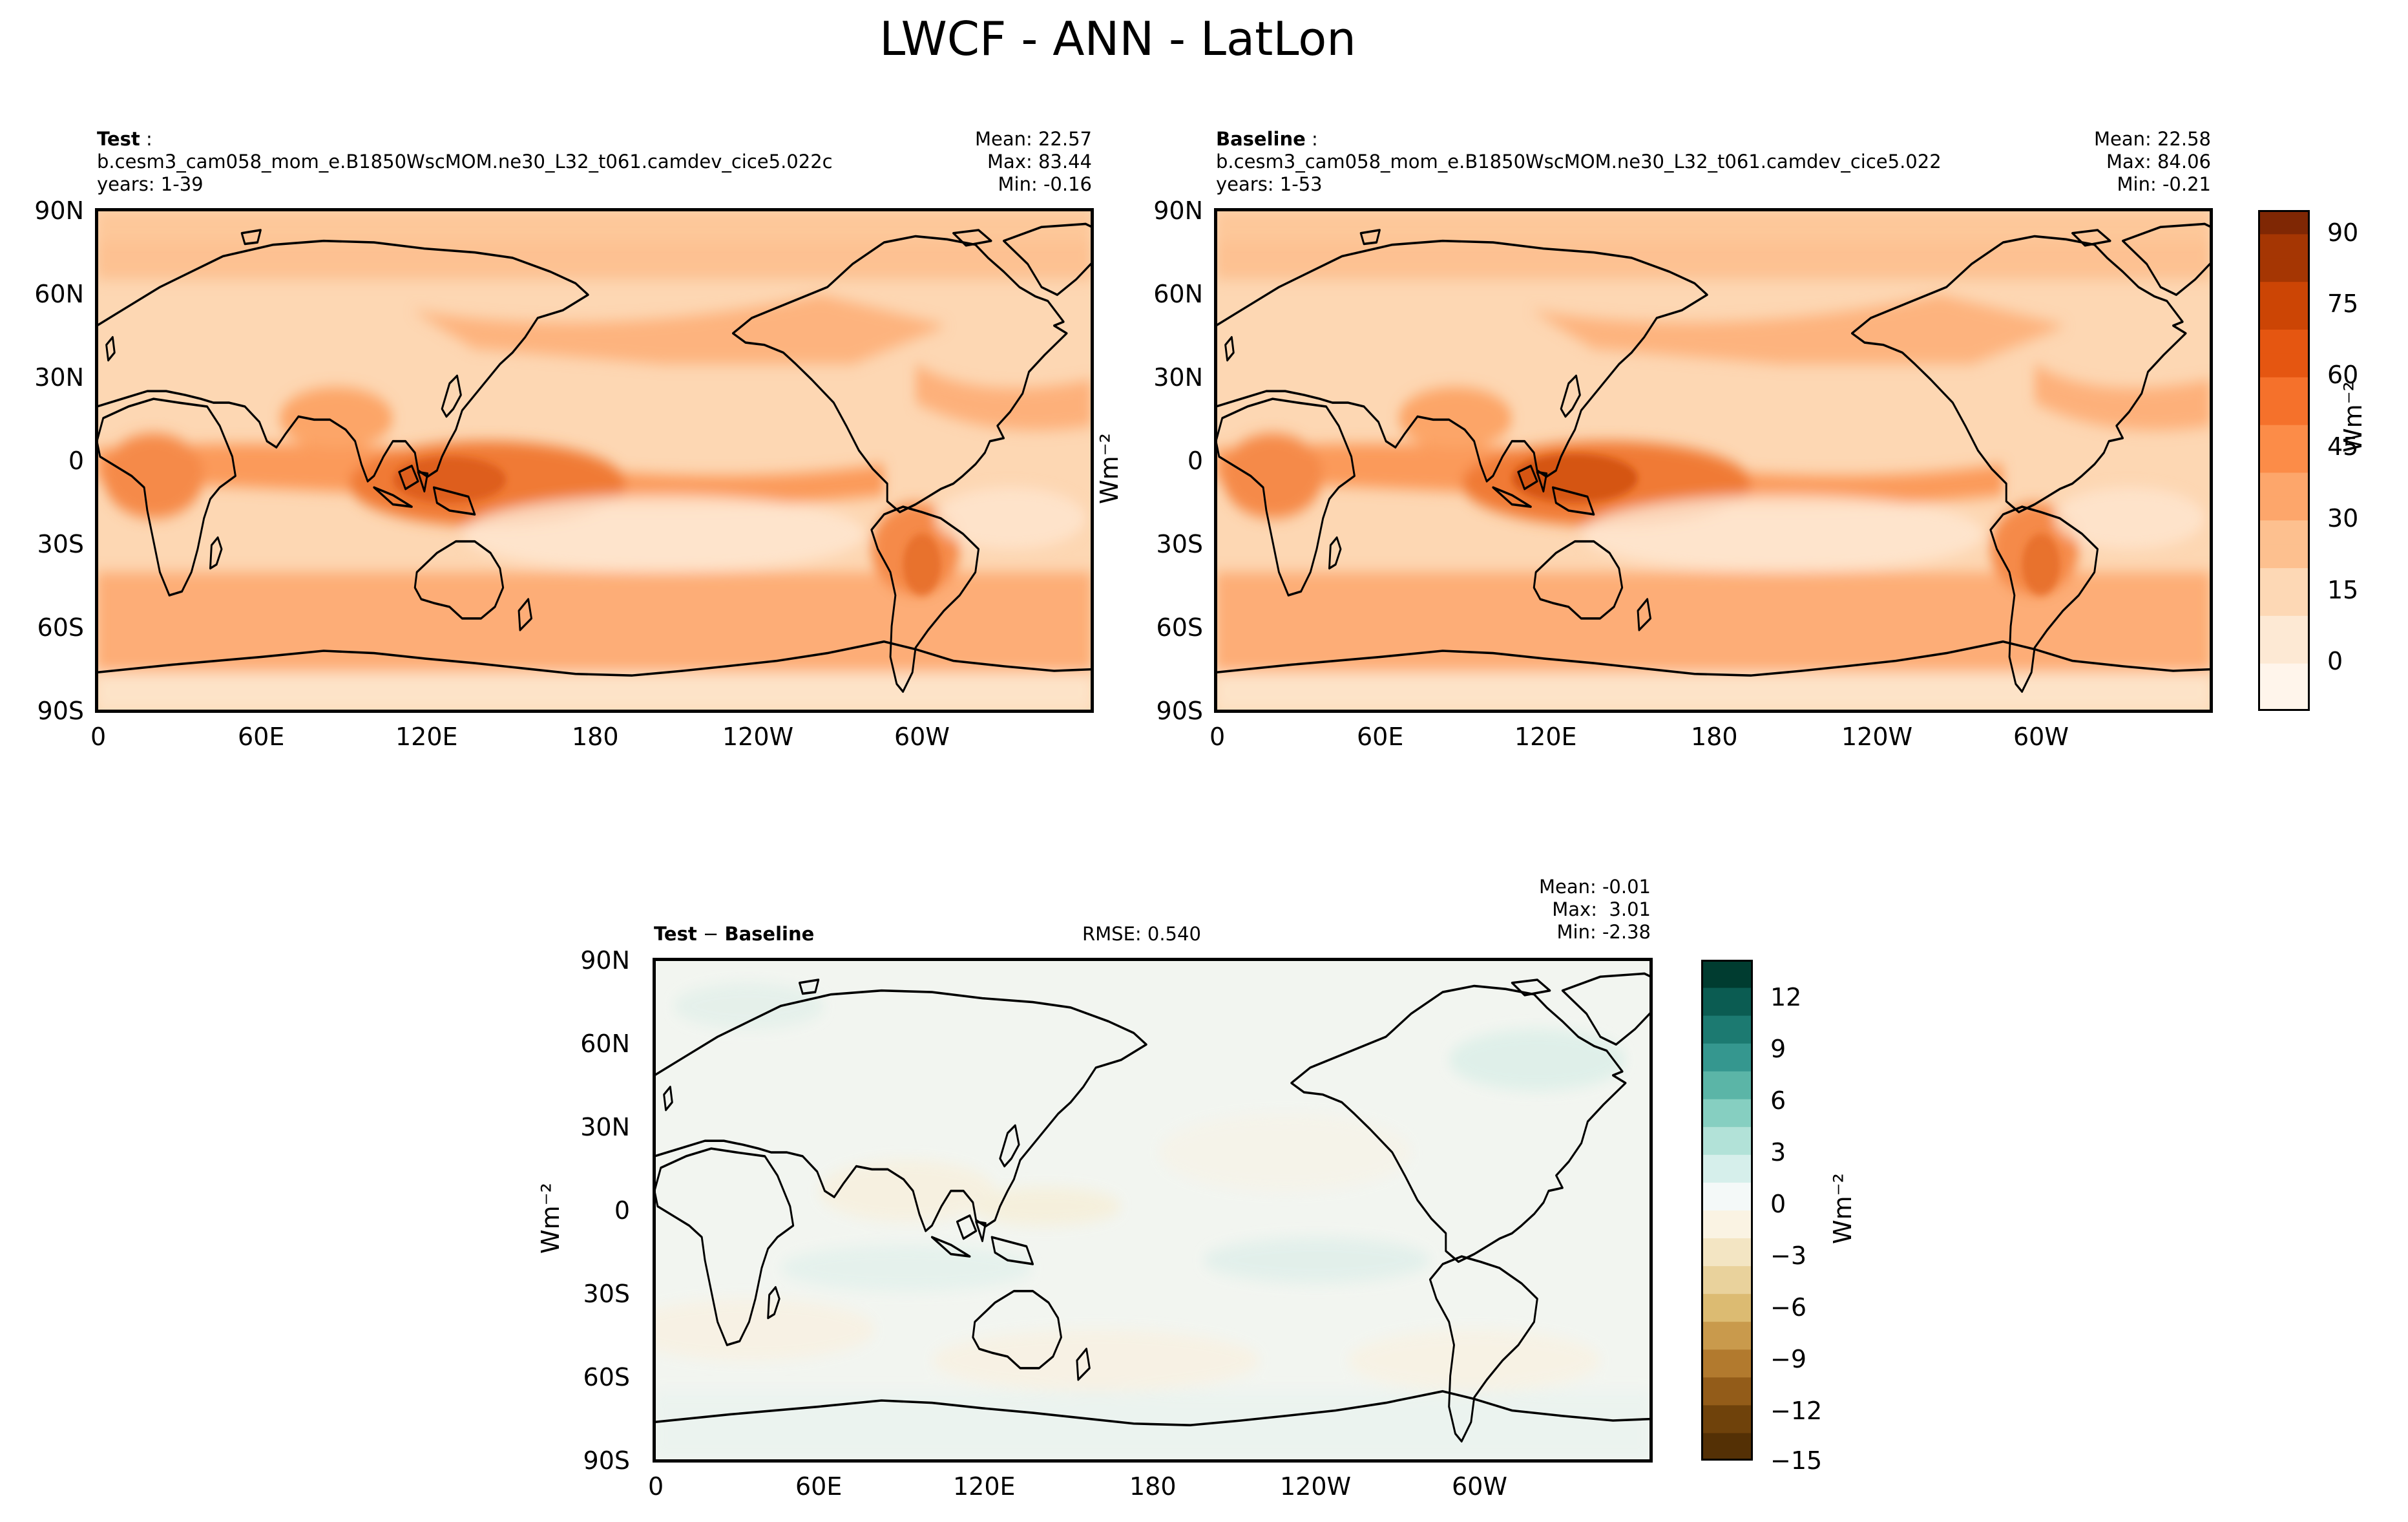  I want to click on main-colorbar-tick: 0, so click(2335, 661).